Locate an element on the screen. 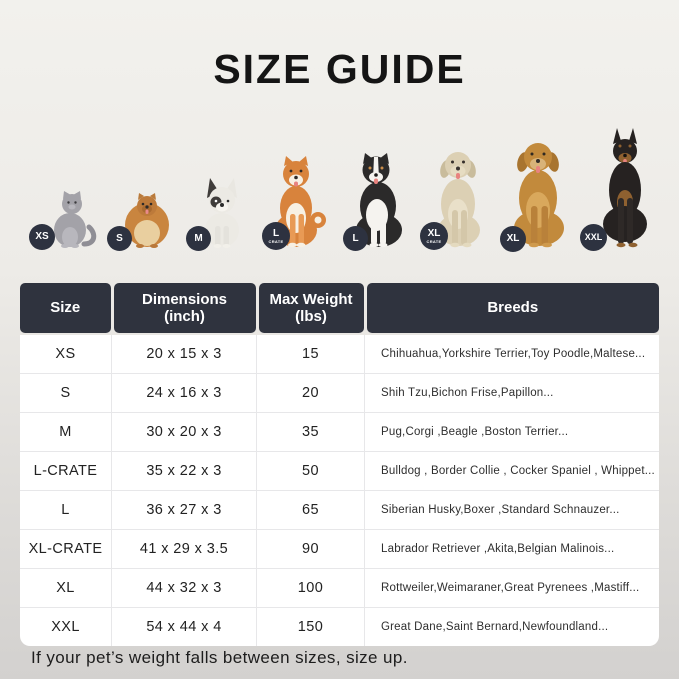 This screenshot has width=679, height=679. badge-m: M is located at coordinates (198, 238).